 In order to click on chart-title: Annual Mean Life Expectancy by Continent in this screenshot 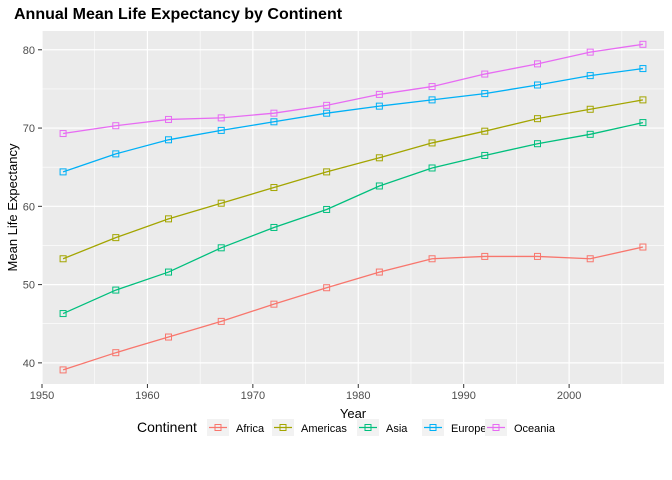, I will do `click(178, 14)`.